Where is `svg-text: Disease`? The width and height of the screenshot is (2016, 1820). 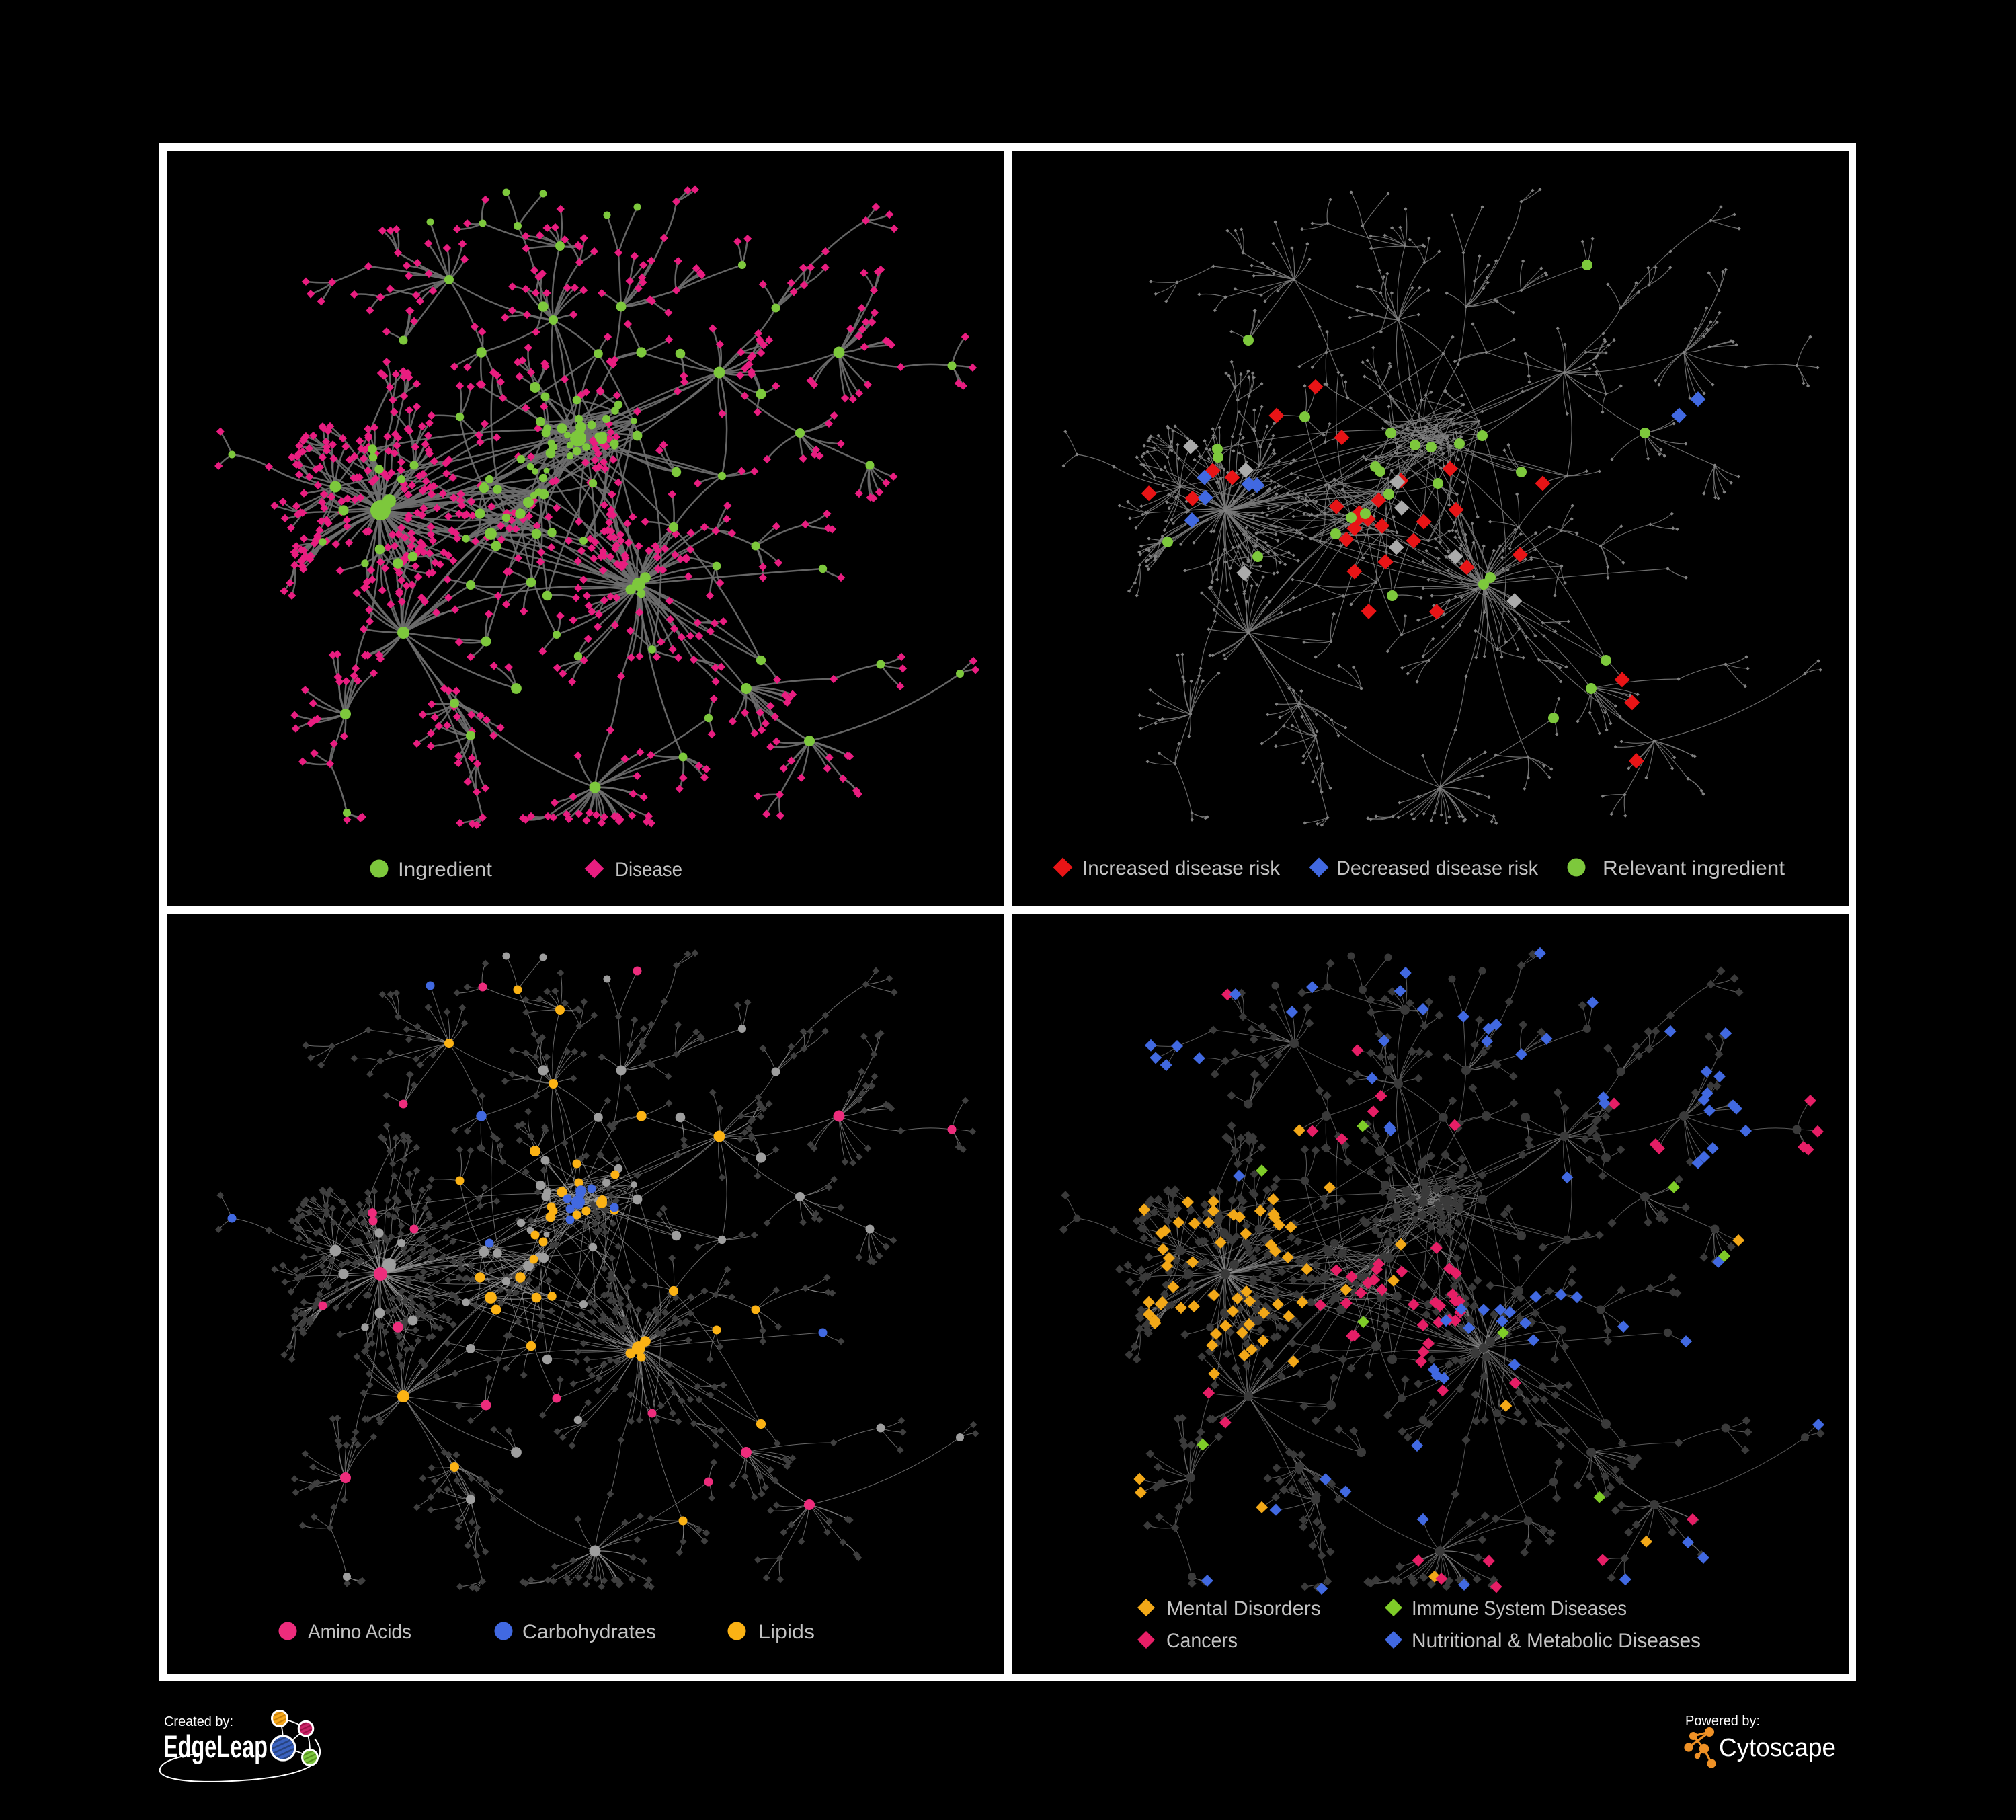
svg-text: Disease is located at coordinates (648, 870).